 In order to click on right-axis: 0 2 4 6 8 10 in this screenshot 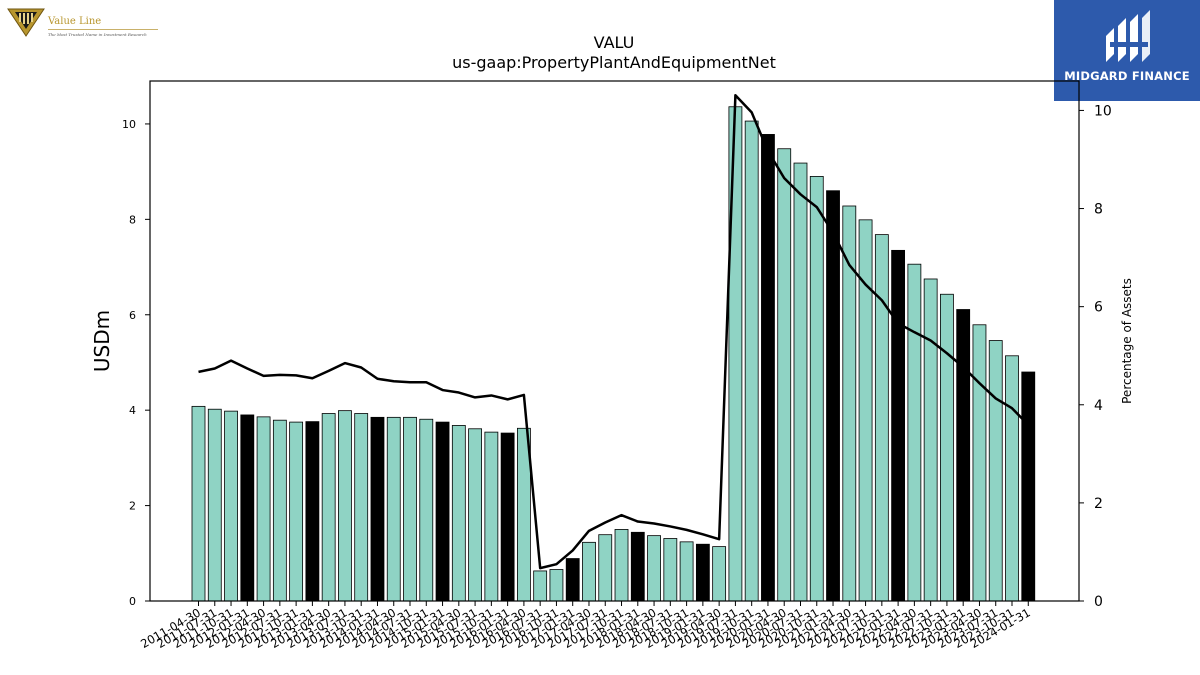, I will do `click(1095, 356)`.